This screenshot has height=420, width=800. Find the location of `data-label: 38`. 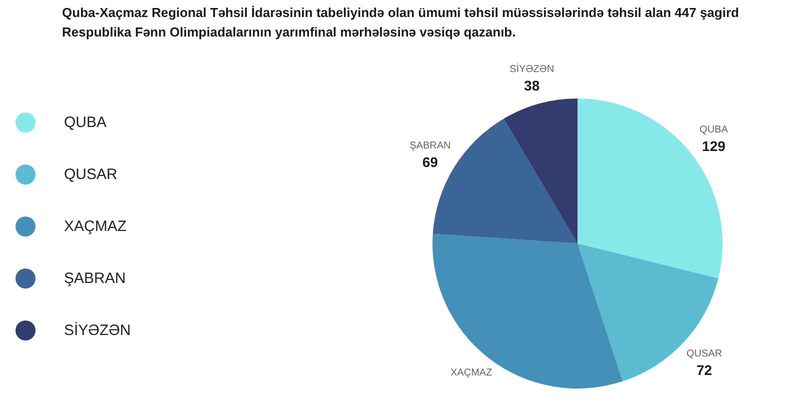

data-label: 38 is located at coordinates (532, 86).